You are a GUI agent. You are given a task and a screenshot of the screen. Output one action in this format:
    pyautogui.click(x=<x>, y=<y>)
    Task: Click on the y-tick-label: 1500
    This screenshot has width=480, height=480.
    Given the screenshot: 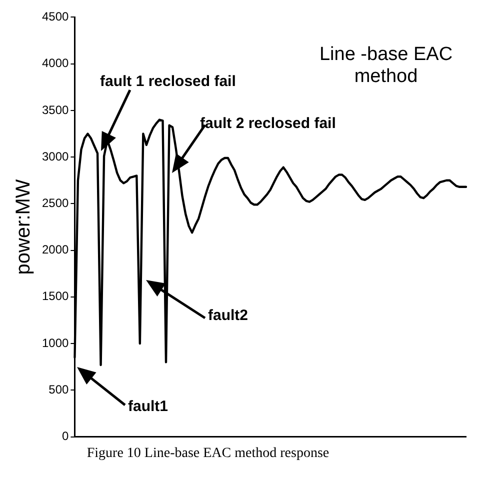 What is the action you would take?
    pyautogui.click(x=56, y=296)
    